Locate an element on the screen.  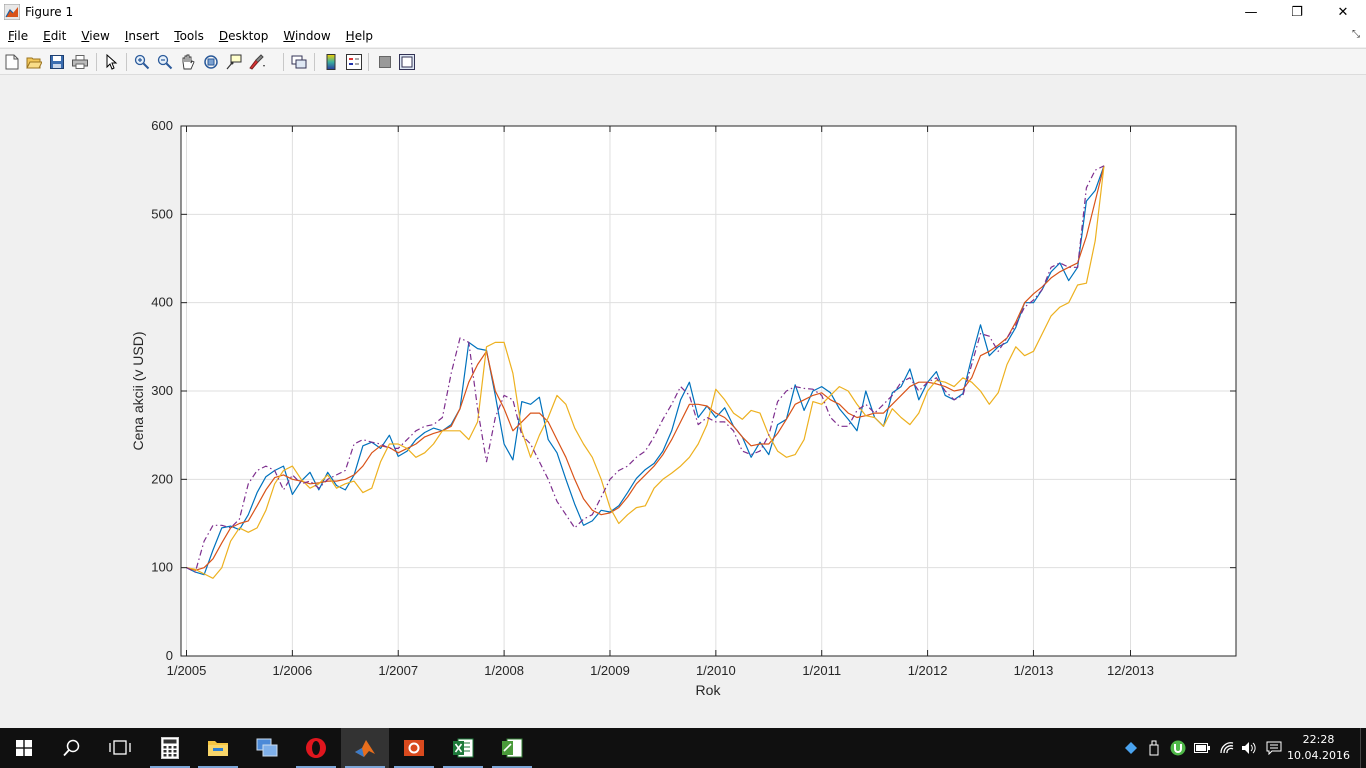
close-icon: ✕ is located at coordinates (1343, 12).